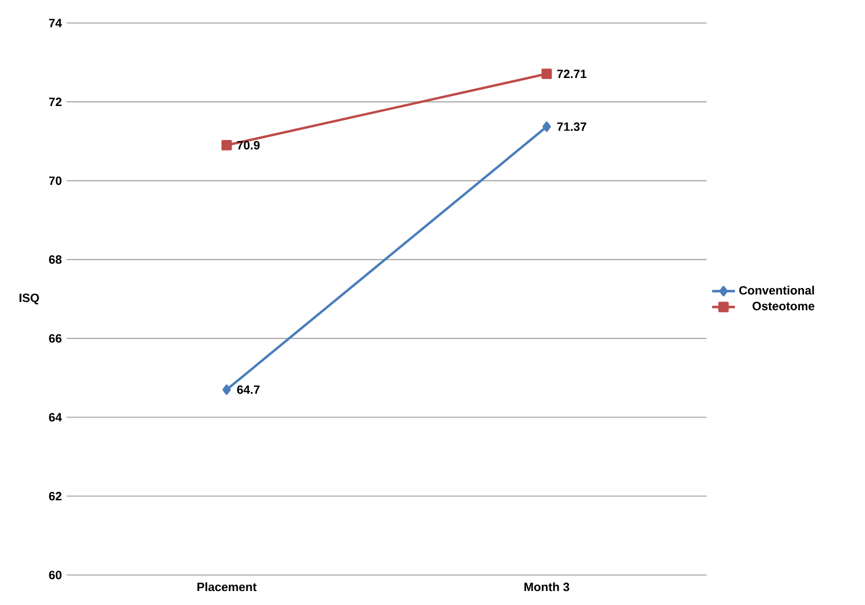 The height and width of the screenshot is (605, 865). I want to click on y-axis-title: ISQ, so click(29, 299).